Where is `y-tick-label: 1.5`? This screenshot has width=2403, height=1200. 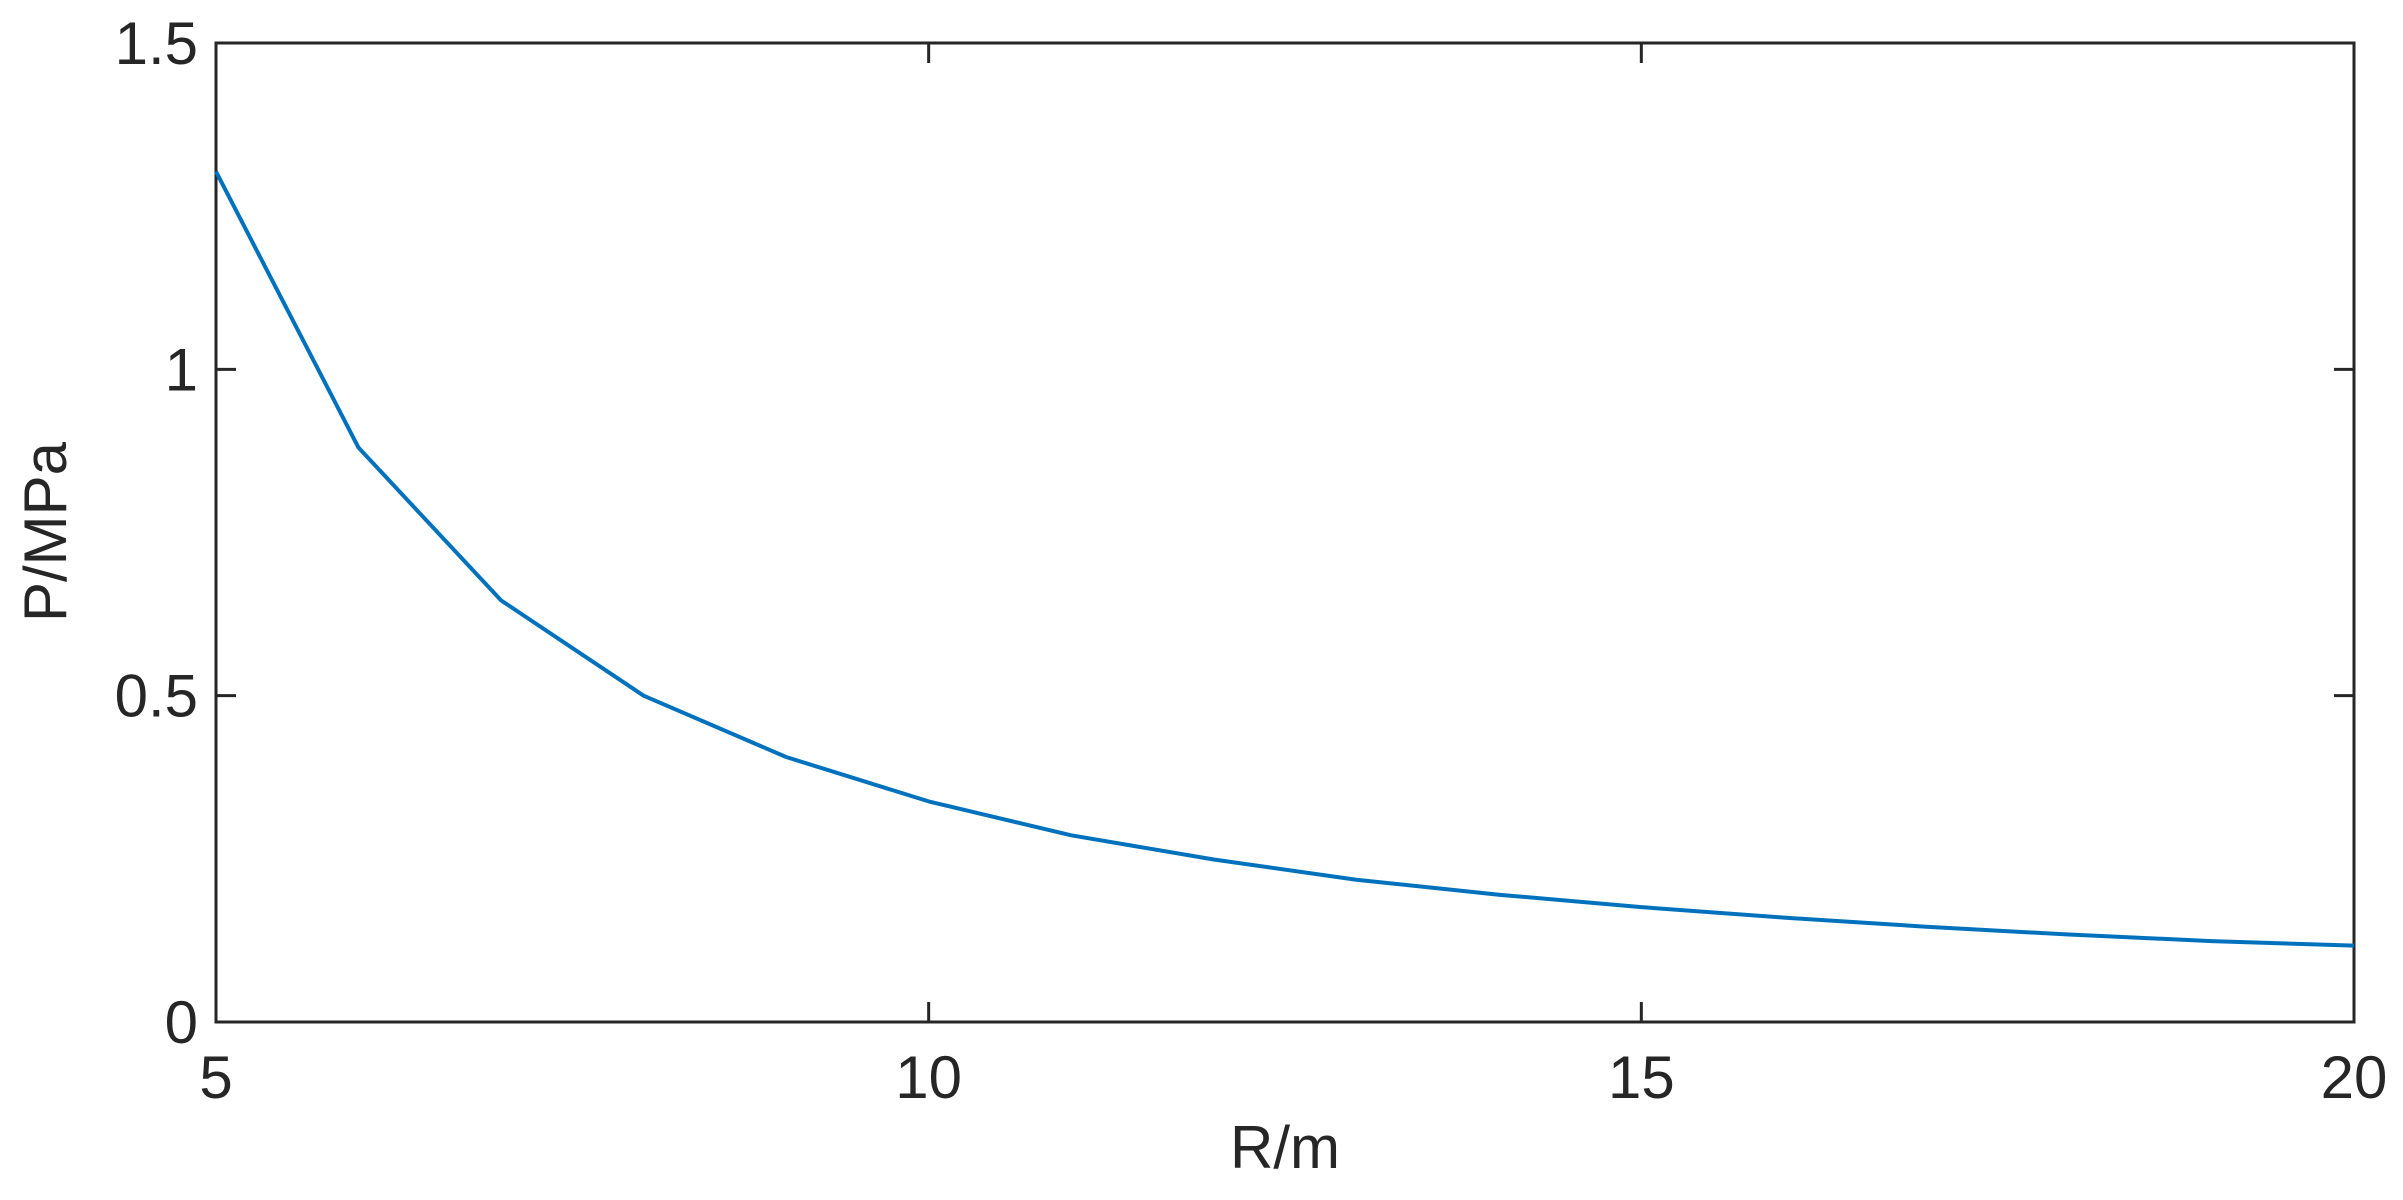 y-tick-label: 1.5 is located at coordinates (156, 43).